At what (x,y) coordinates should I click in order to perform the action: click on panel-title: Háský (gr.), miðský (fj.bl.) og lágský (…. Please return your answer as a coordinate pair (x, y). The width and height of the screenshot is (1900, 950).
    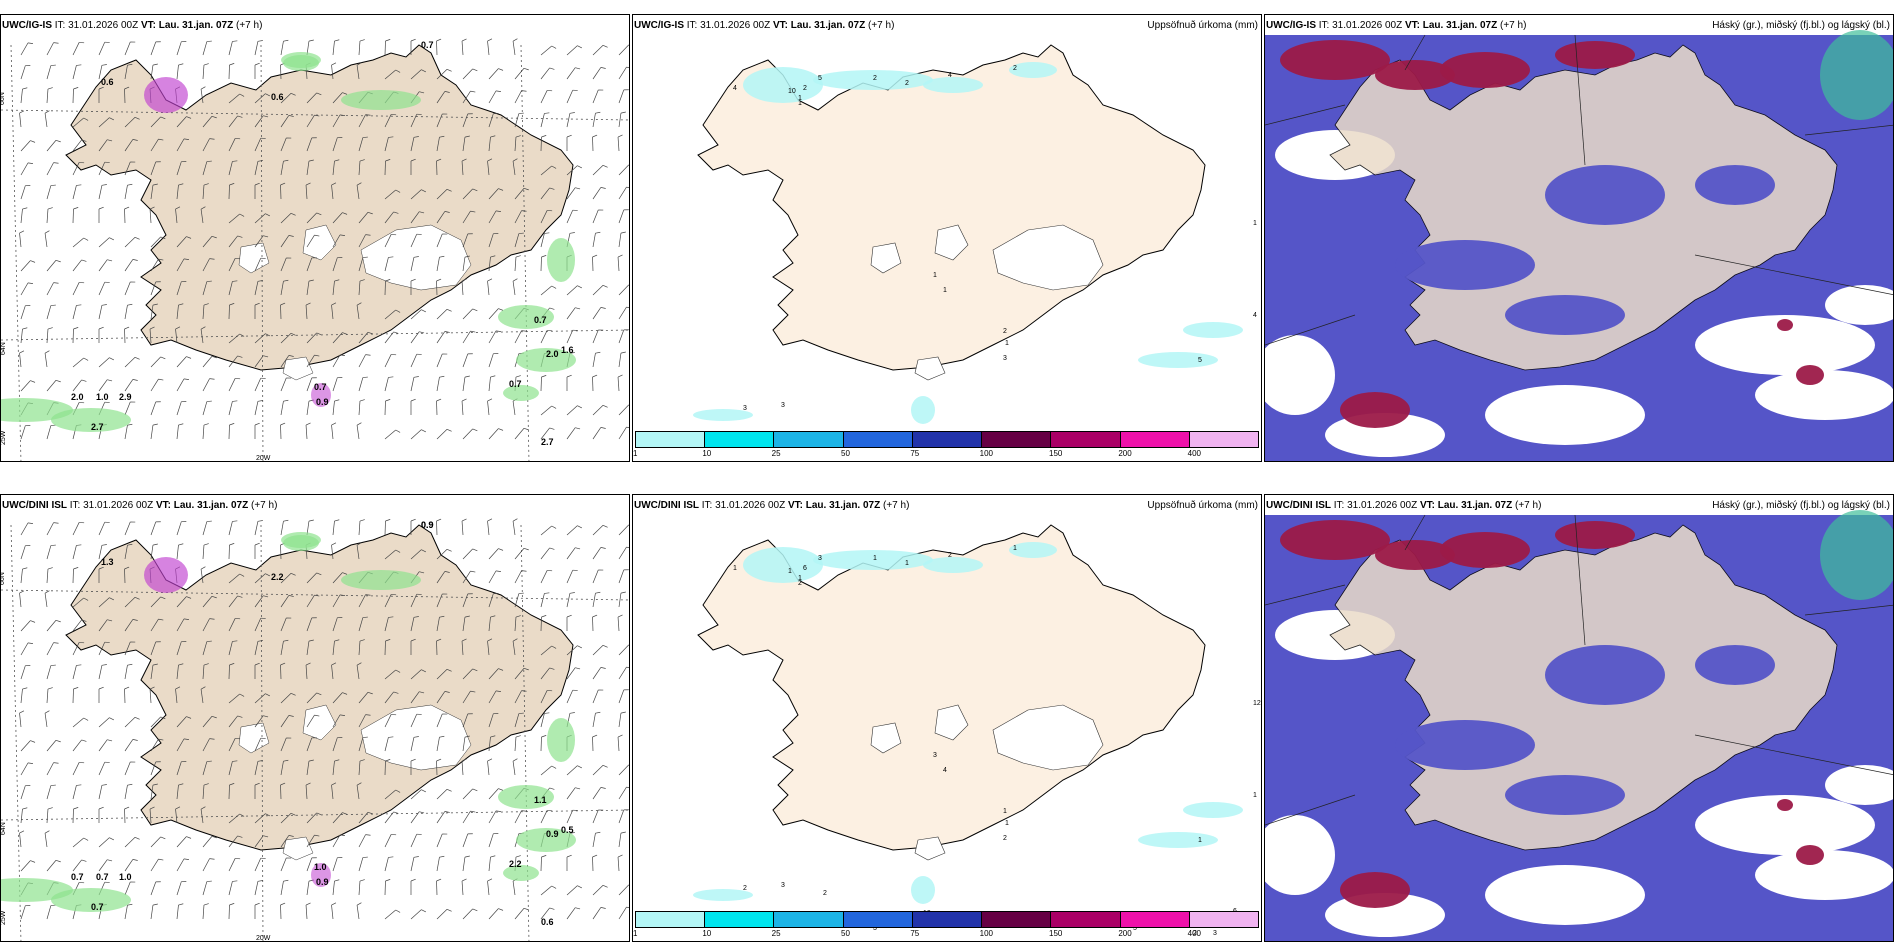
    Looking at the image, I should click on (1801, 25).